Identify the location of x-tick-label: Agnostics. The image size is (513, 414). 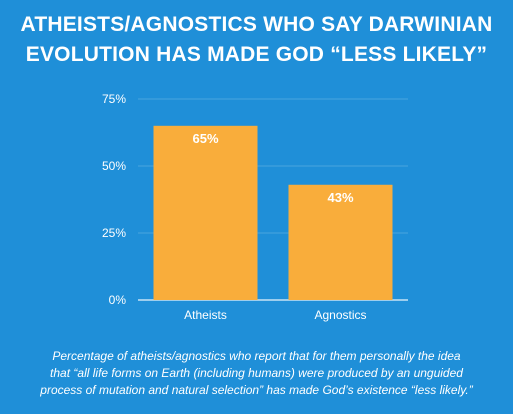
(340, 315).